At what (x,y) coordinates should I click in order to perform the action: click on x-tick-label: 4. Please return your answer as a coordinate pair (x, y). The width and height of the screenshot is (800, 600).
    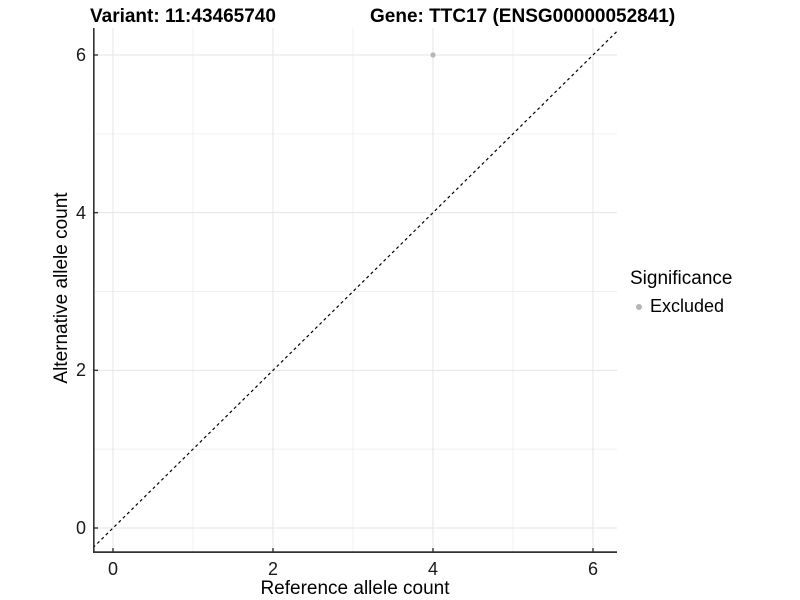
    Looking at the image, I should click on (433, 569).